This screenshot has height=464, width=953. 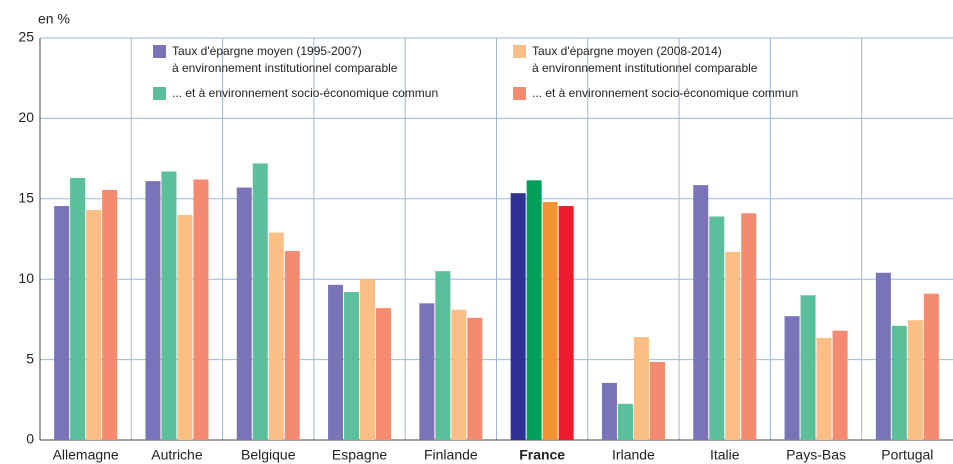 What do you see at coordinates (26, 278) in the screenshot?
I see `y-tick-label: 10` at bounding box center [26, 278].